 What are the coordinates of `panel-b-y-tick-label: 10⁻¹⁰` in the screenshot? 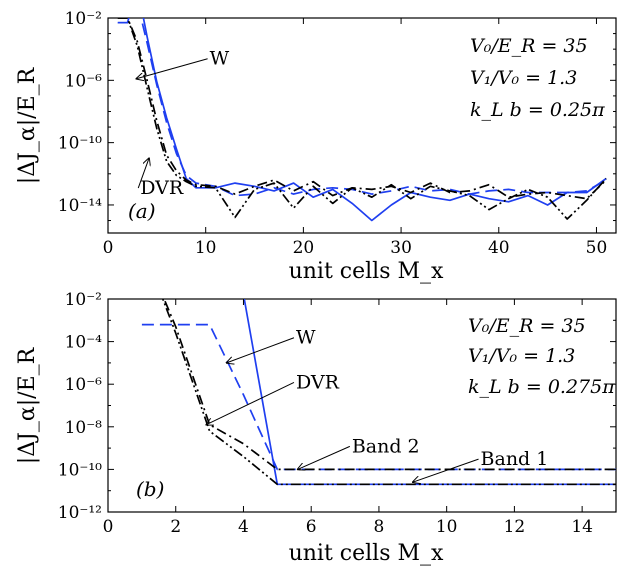 It's located at (80, 470).